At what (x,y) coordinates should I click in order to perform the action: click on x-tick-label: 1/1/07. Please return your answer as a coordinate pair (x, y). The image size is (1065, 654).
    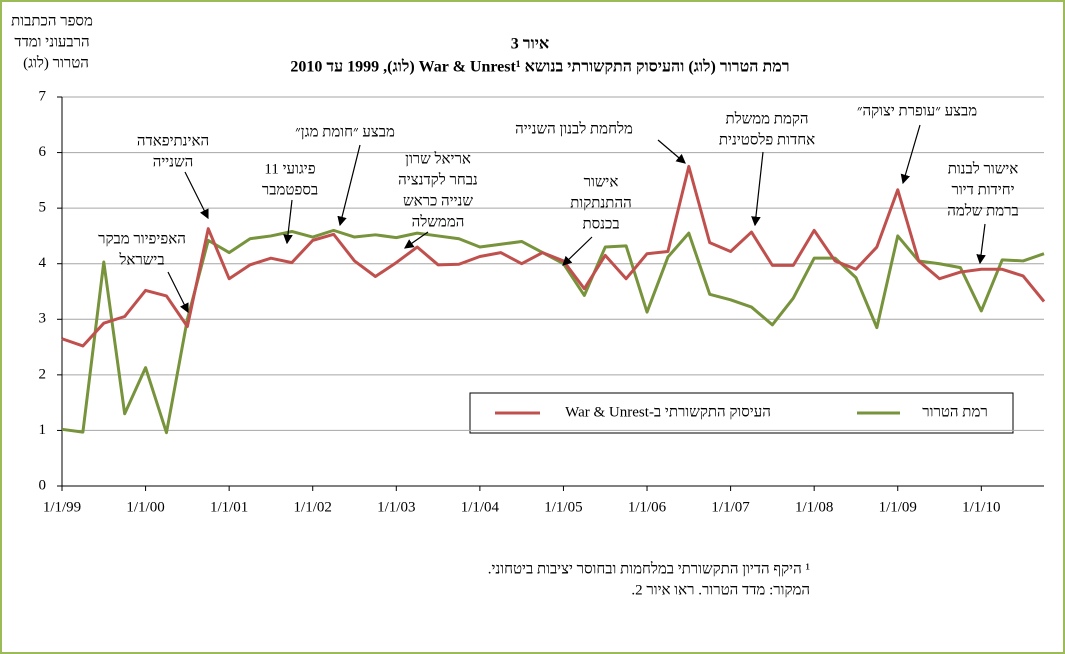
    Looking at the image, I should click on (730, 507).